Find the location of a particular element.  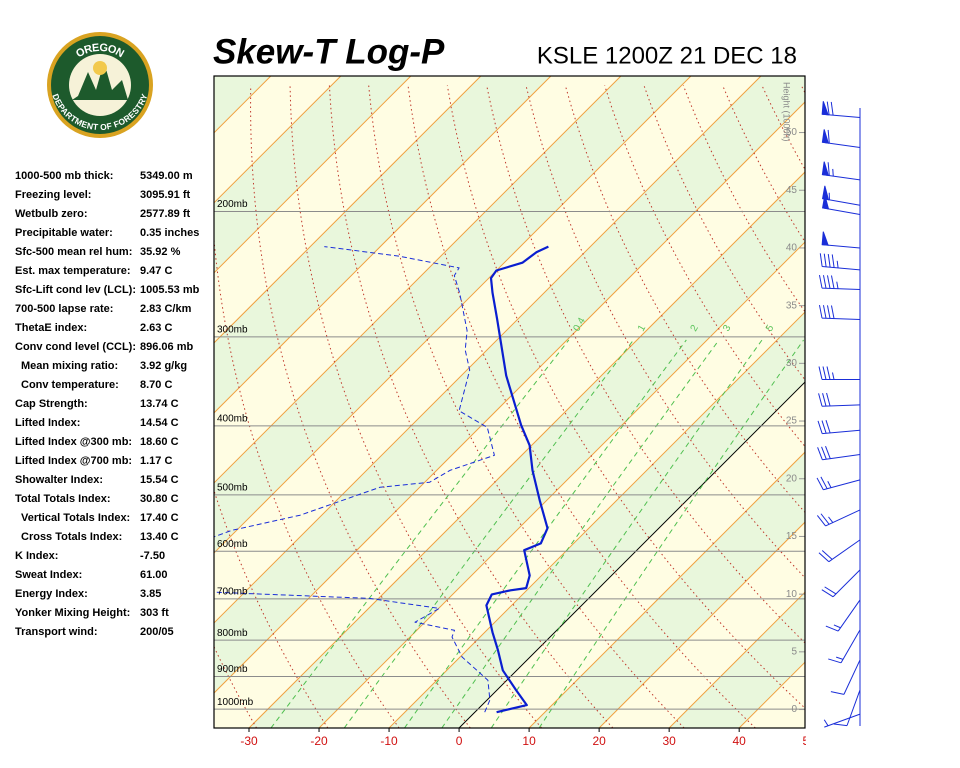

x-axis: -30 -20 -10 0 10 20 30 40 50 is located at coordinates (528, 738).